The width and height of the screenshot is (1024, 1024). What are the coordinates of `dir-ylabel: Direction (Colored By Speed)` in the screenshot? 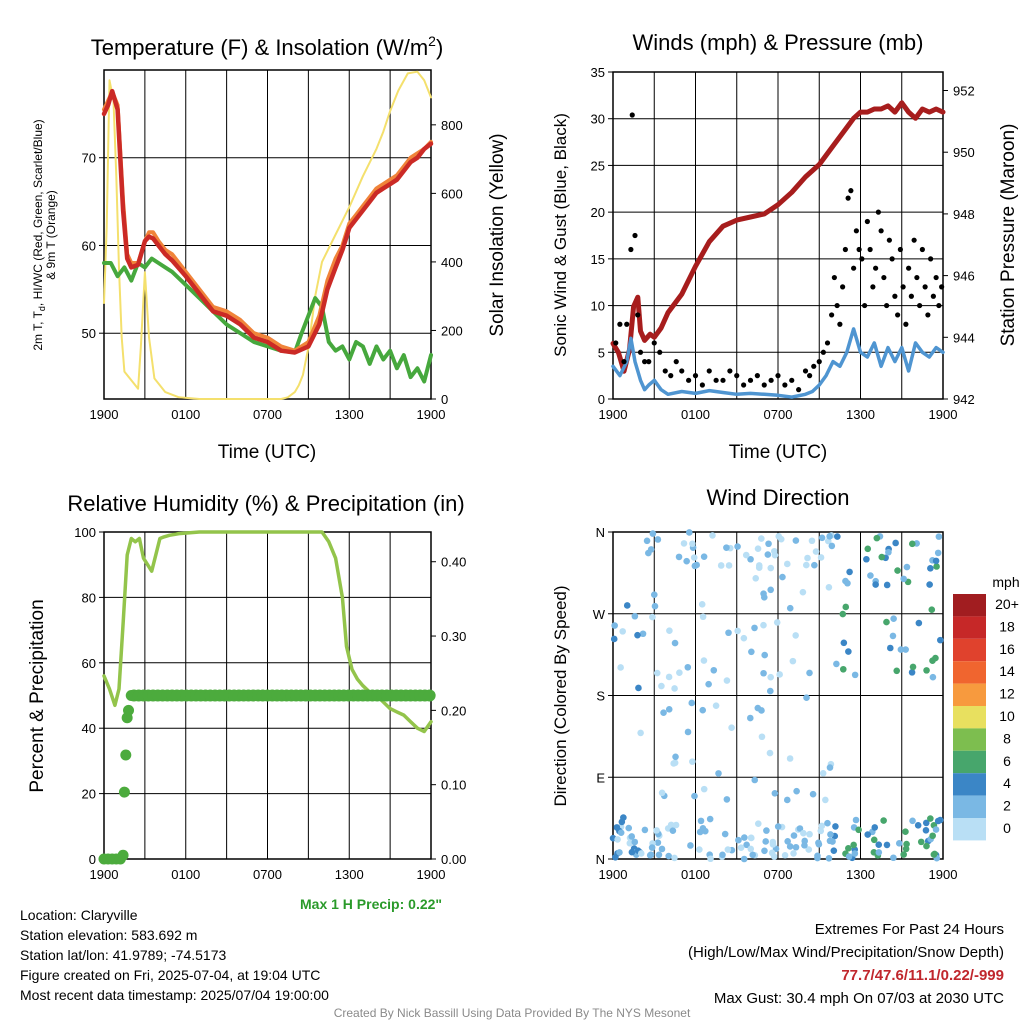 It's located at (560, 695).